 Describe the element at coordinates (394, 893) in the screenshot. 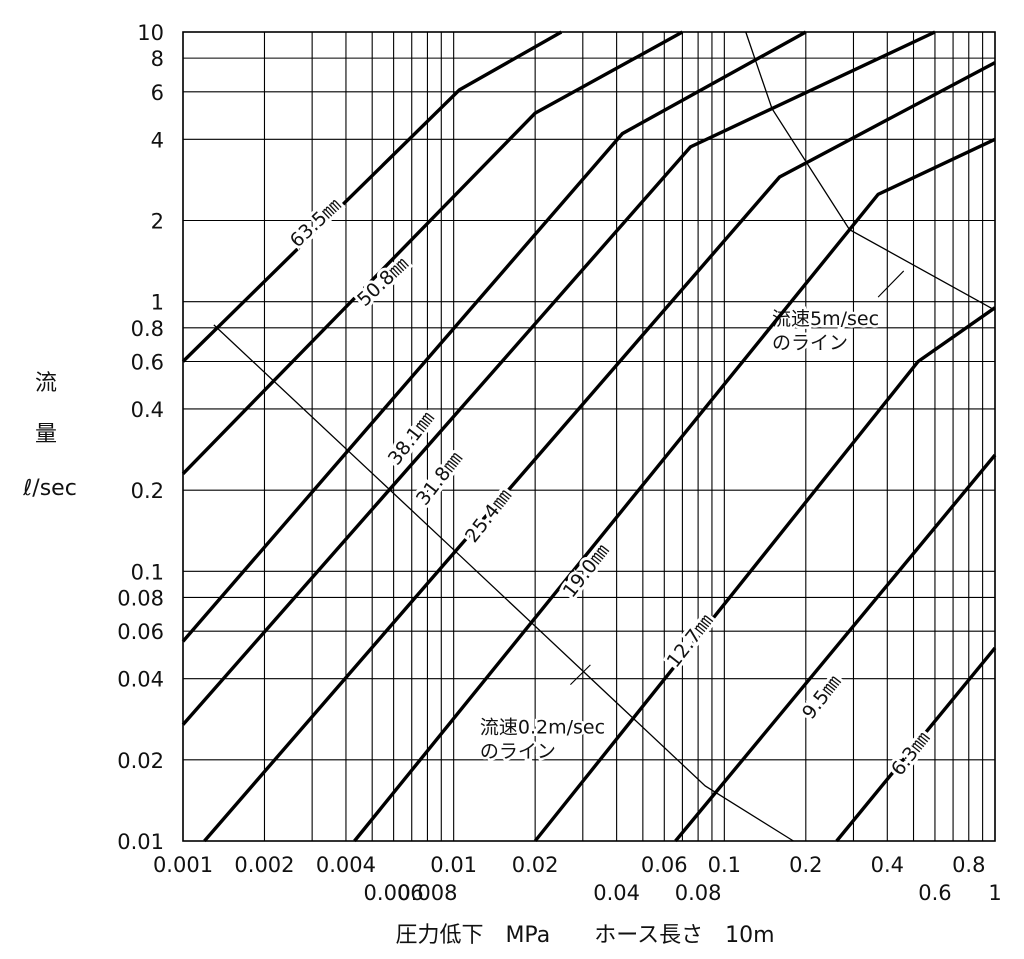

I see `x-tick-label-0-006: 0.006` at that location.